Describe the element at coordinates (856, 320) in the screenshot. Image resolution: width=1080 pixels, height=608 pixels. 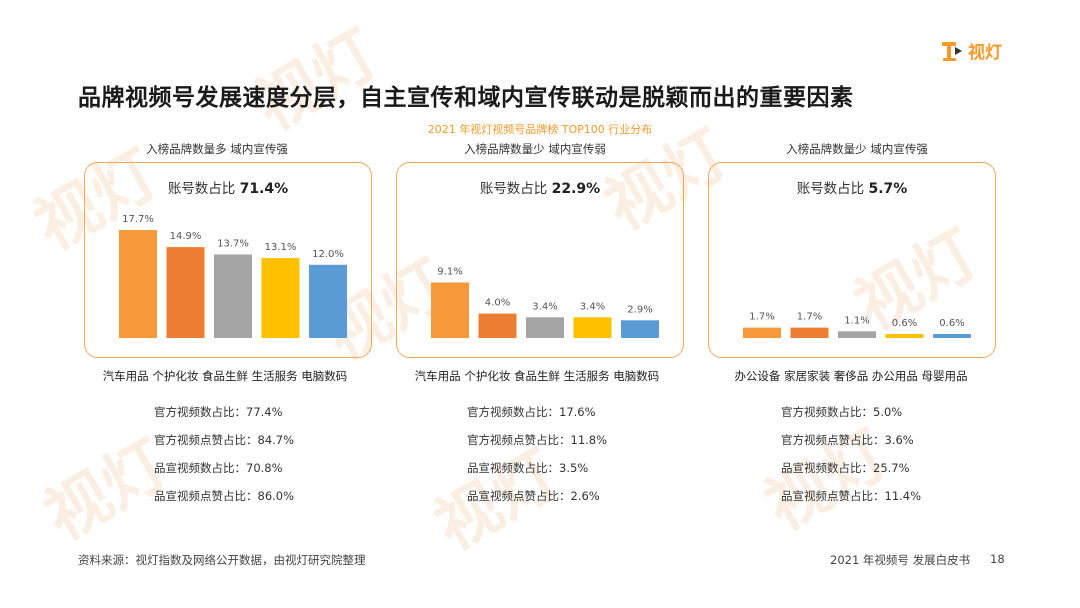
I see `bar-value-label: 1.1%` at that location.